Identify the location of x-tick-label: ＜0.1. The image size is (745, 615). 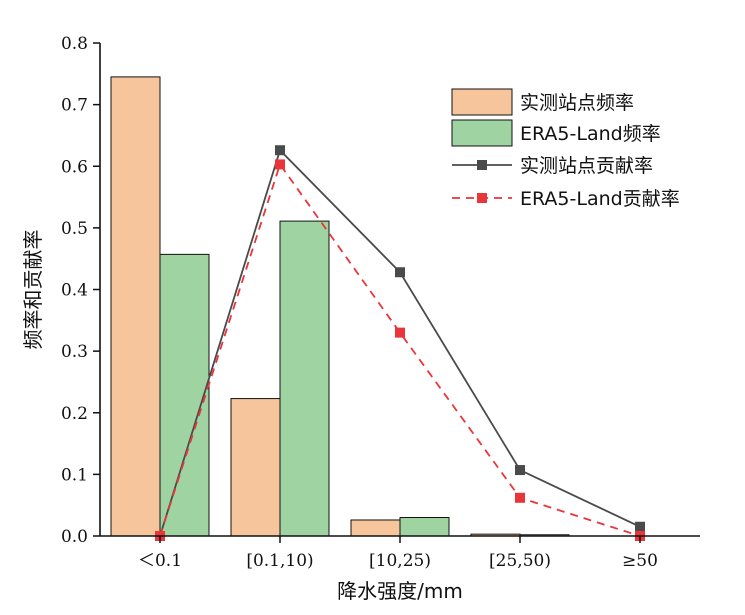
(160, 561).